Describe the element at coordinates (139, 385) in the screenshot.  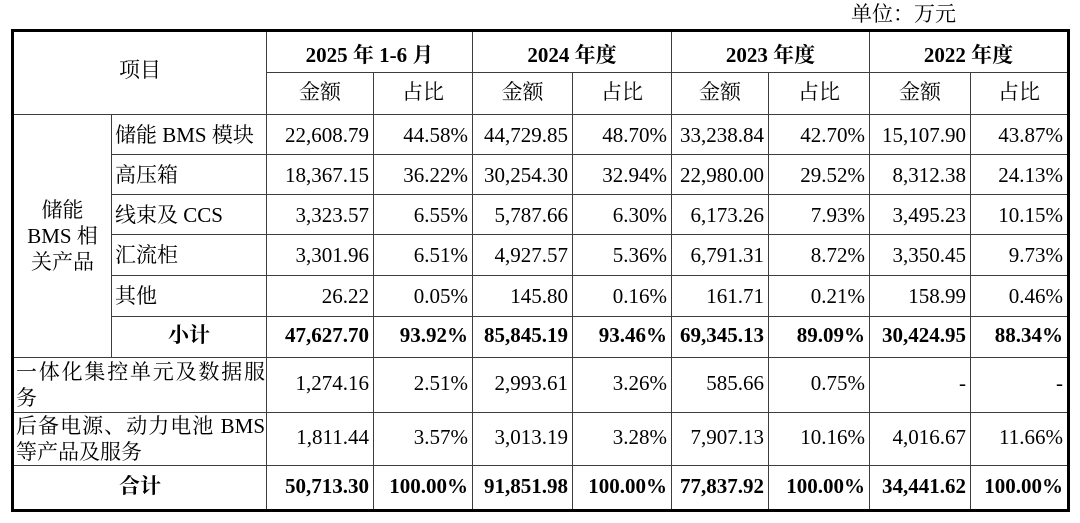
I see `row-name-integrated-control-unit: 一体化集控单元及数据服务` at that location.